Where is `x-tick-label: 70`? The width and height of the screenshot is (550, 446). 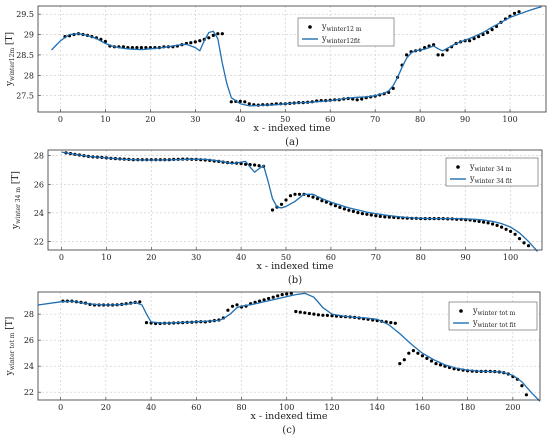 x-tick-label: 70 is located at coordinates (375, 119).